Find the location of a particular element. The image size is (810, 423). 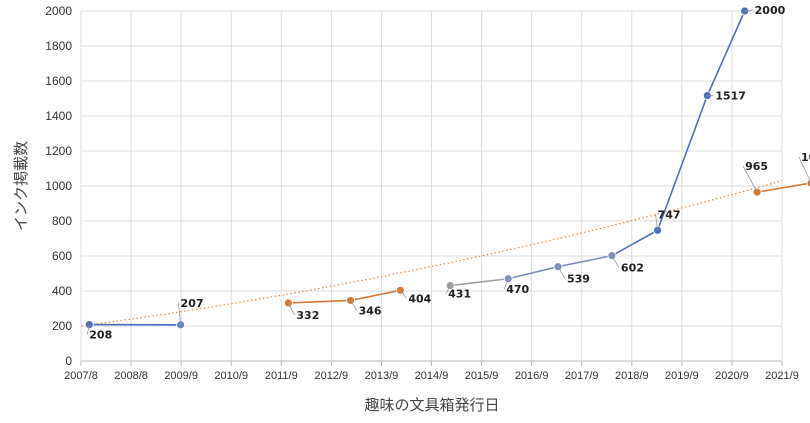

x-tick-label: 2011/9 is located at coordinates (281, 376).